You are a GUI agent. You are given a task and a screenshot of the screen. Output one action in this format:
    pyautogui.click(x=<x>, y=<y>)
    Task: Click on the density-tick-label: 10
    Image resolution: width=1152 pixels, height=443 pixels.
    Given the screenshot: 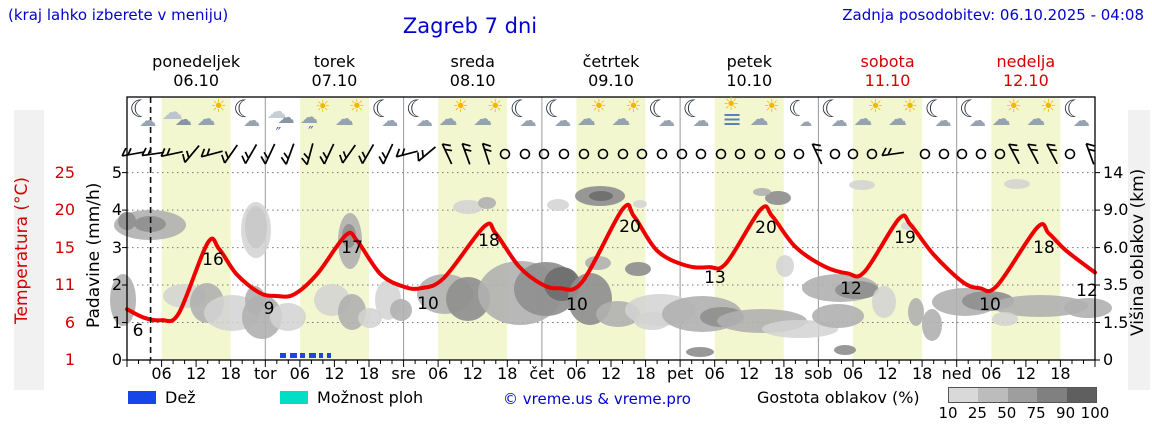 What is the action you would take?
    pyautogui.click(x=948, y=413)
    